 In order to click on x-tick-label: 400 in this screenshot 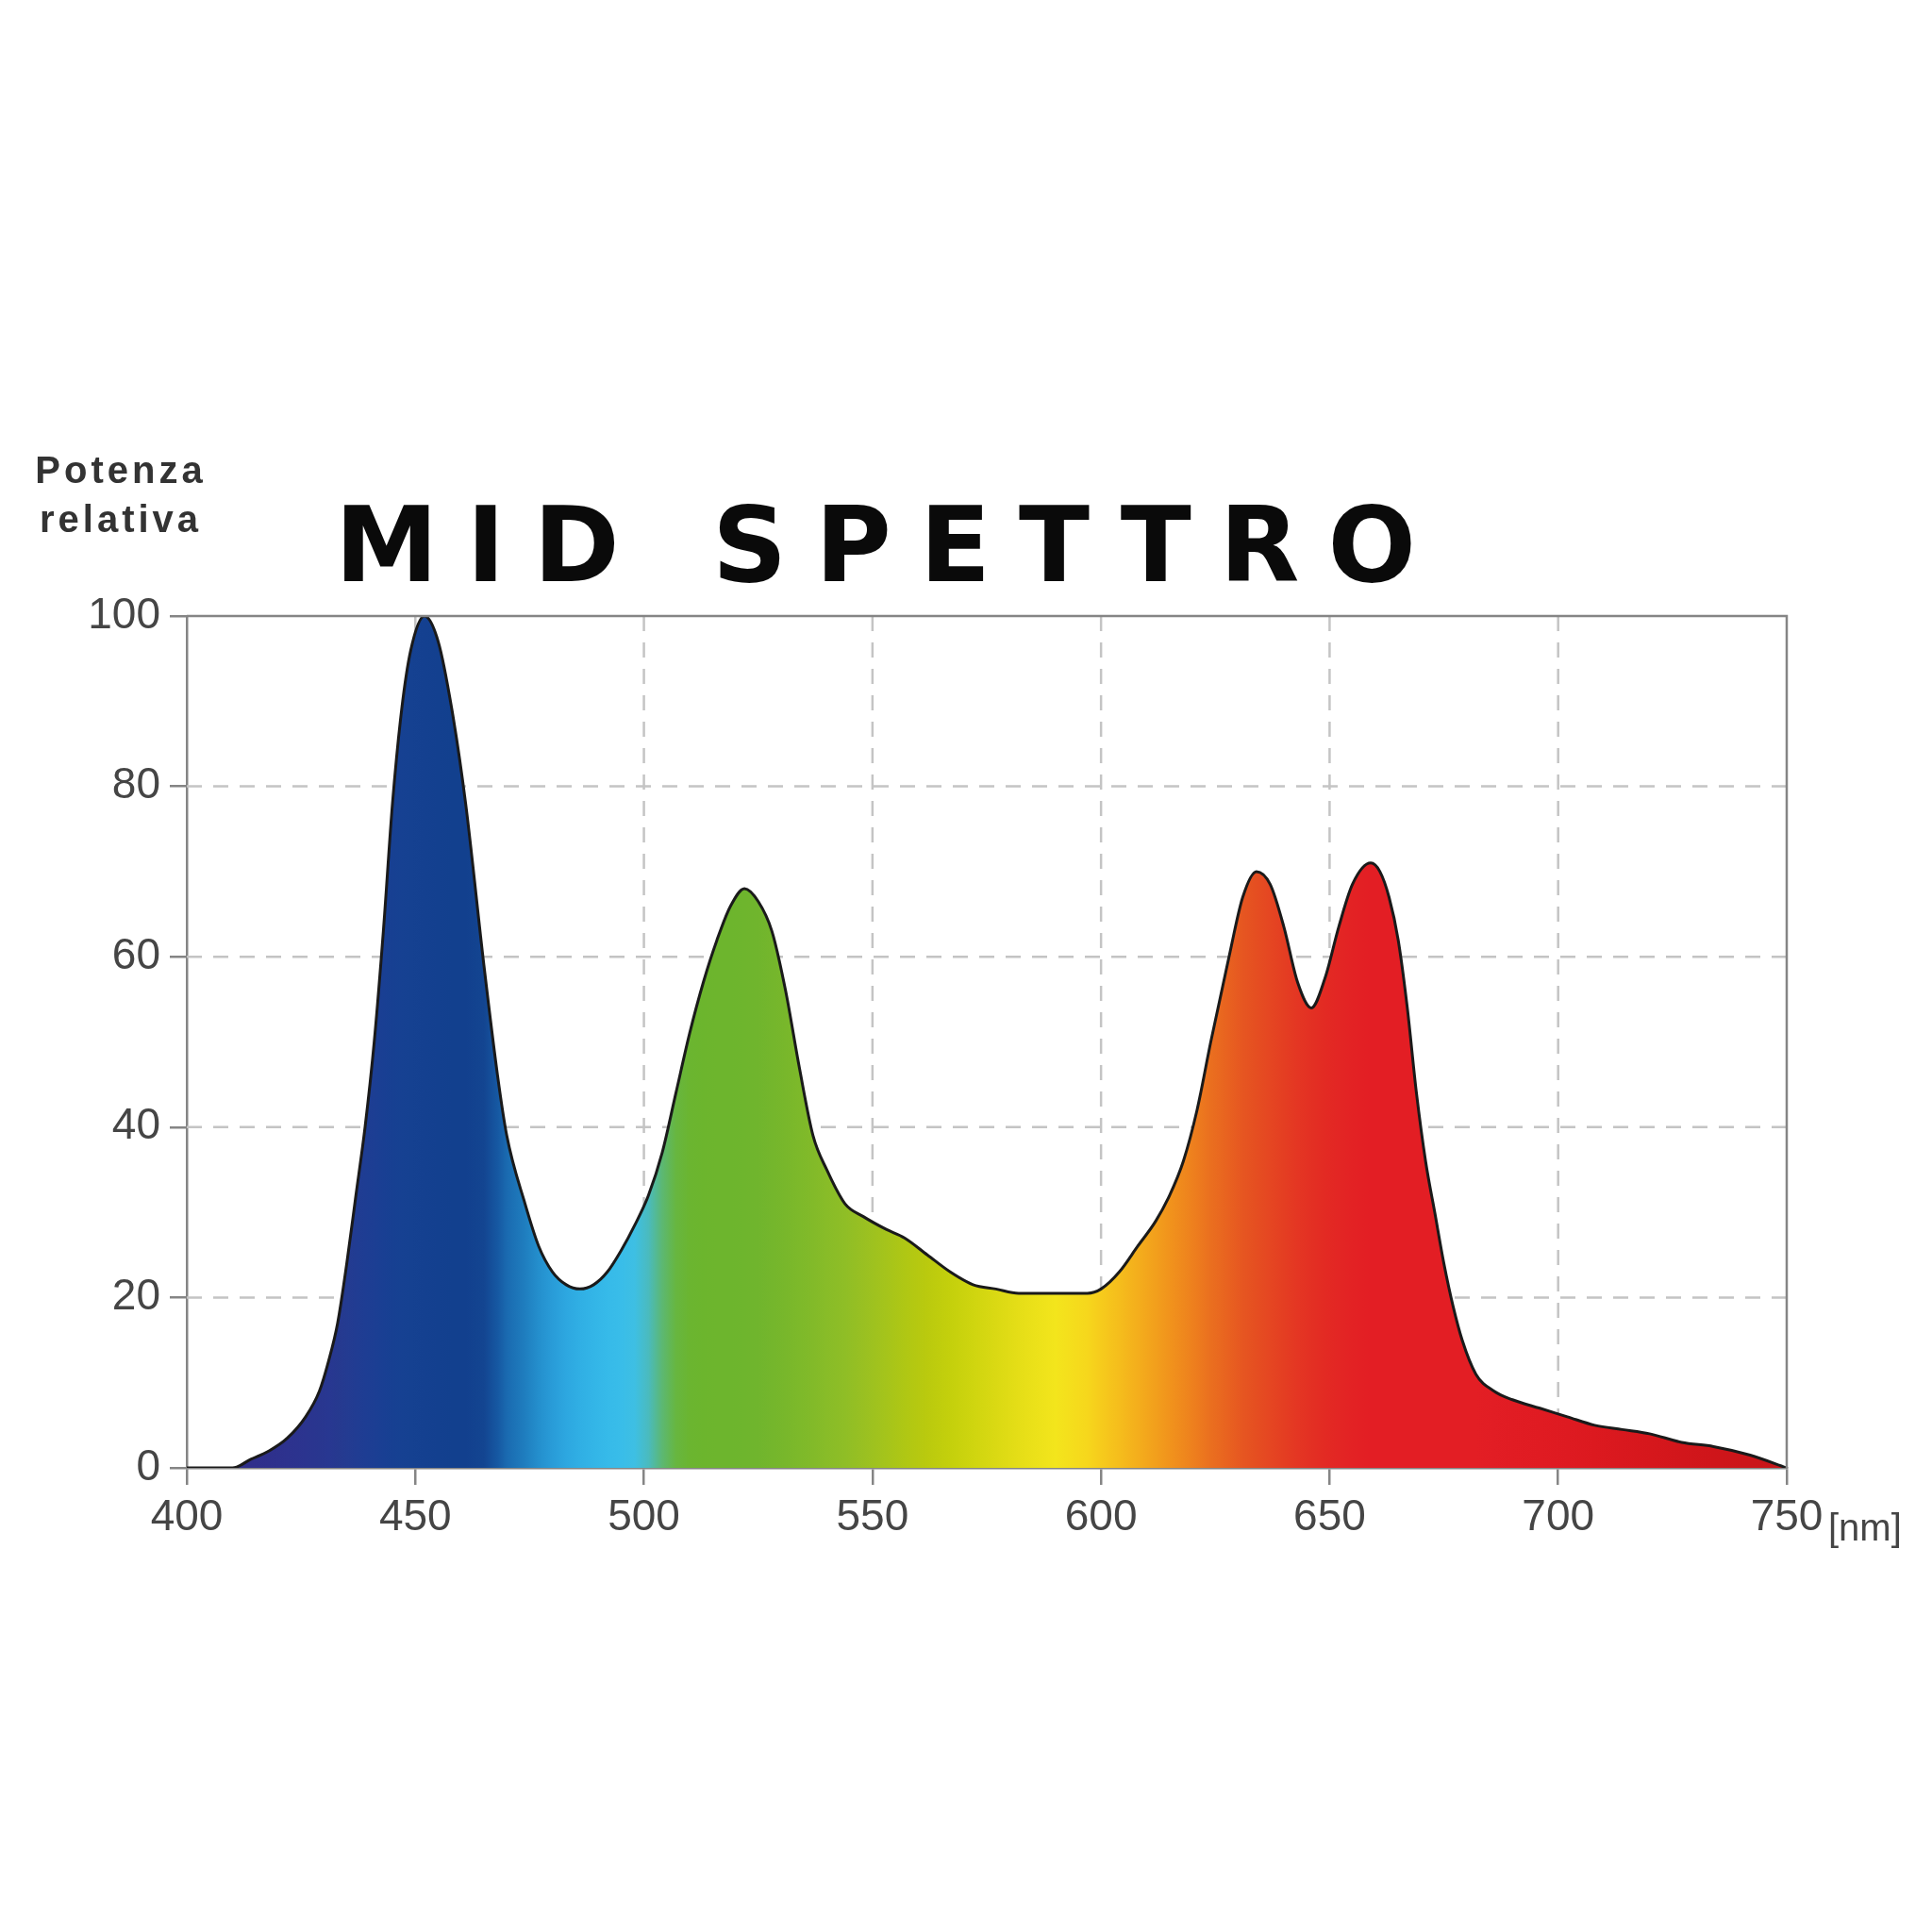, I will do `click(187, 1516)`.